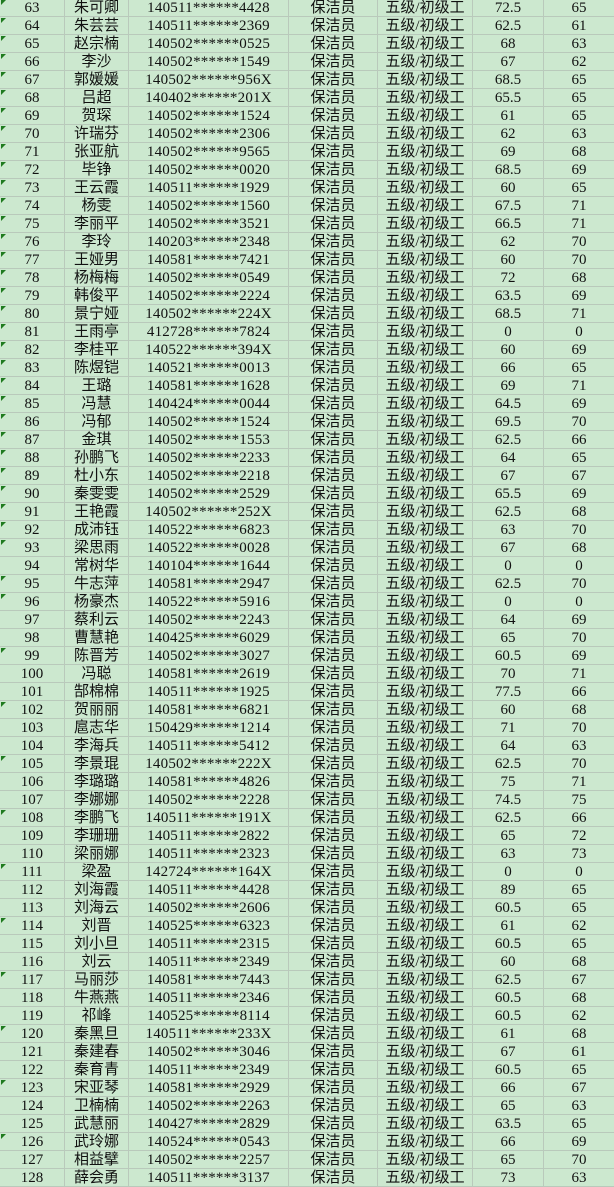 The width and height of the screenshot is (614, 1187). What do you see at coordinates (97, 962) in the screenshot?
I see `name-cell: 刘云` at bounding box center [97, 962].